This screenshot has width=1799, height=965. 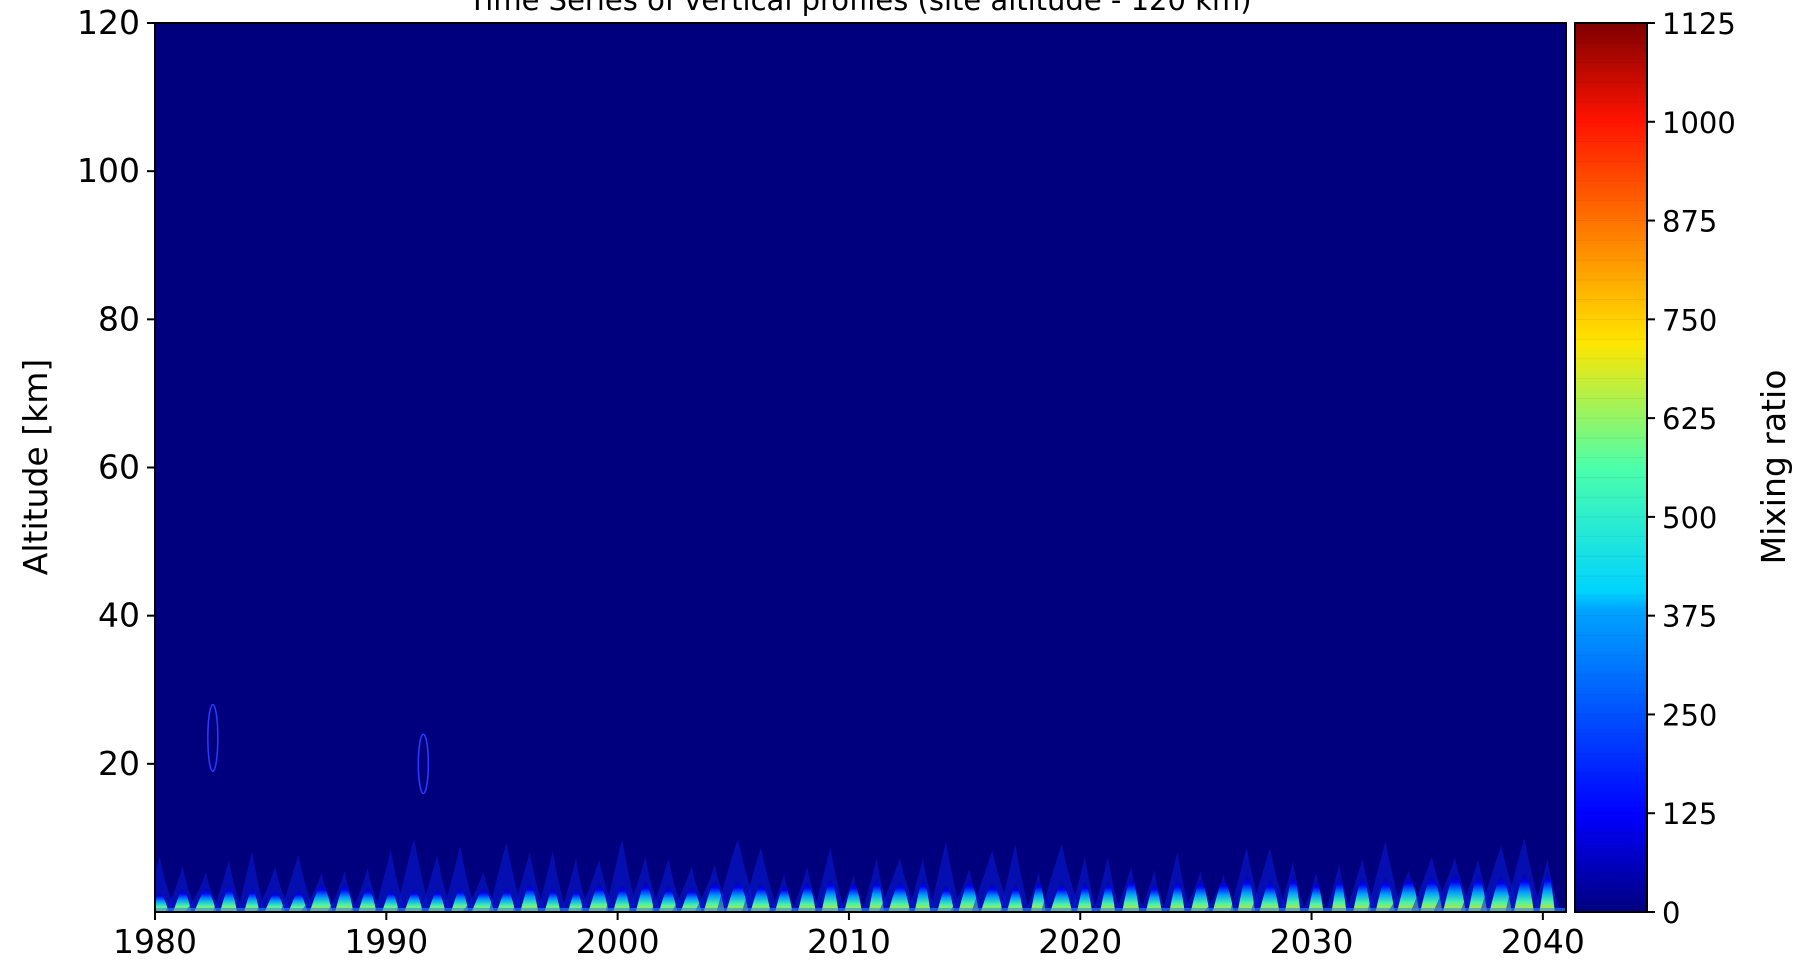 I want to click on y-tick-label: 60, so click(x=119, y=467).